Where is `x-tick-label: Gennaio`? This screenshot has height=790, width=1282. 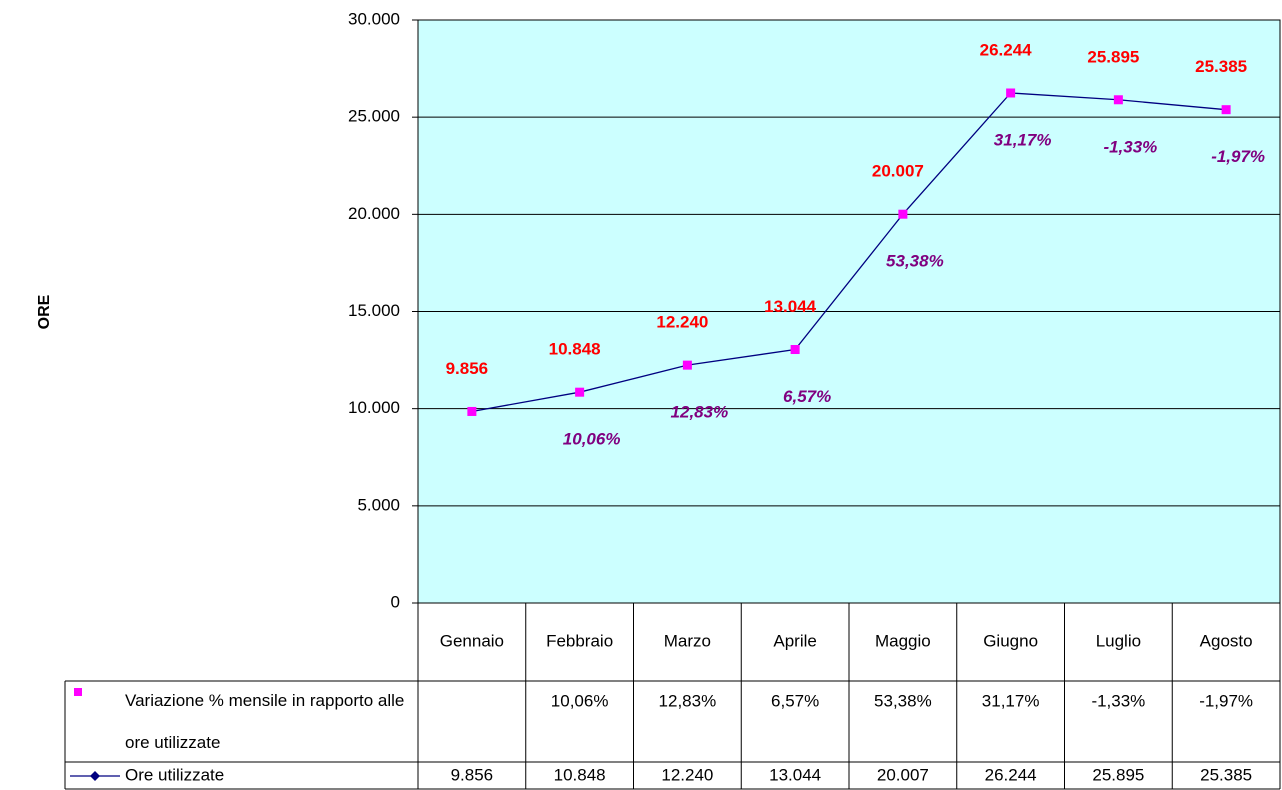 x-tick-label: Gennaio is located at coordinates (472, 640).